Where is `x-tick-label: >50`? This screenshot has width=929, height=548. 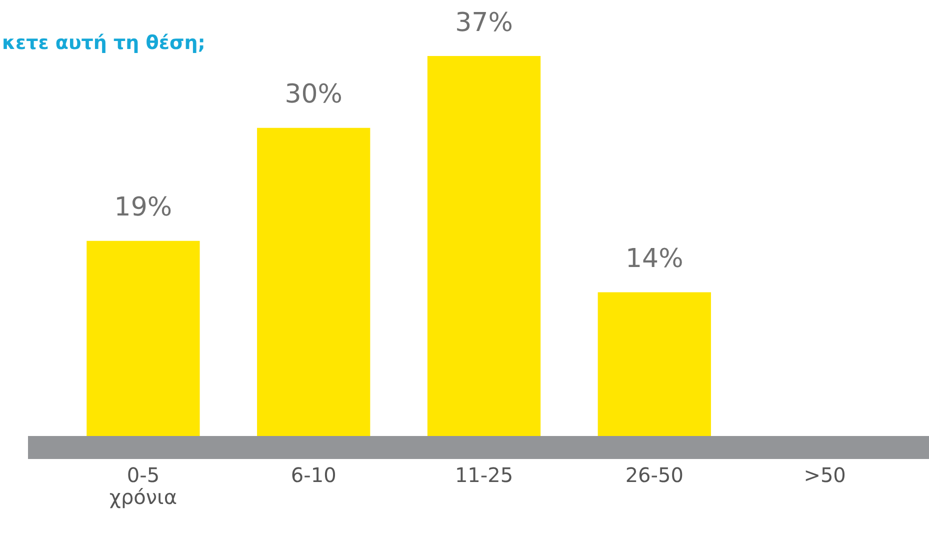
x-tick-label: >50 is located at coordinates (825, 475).